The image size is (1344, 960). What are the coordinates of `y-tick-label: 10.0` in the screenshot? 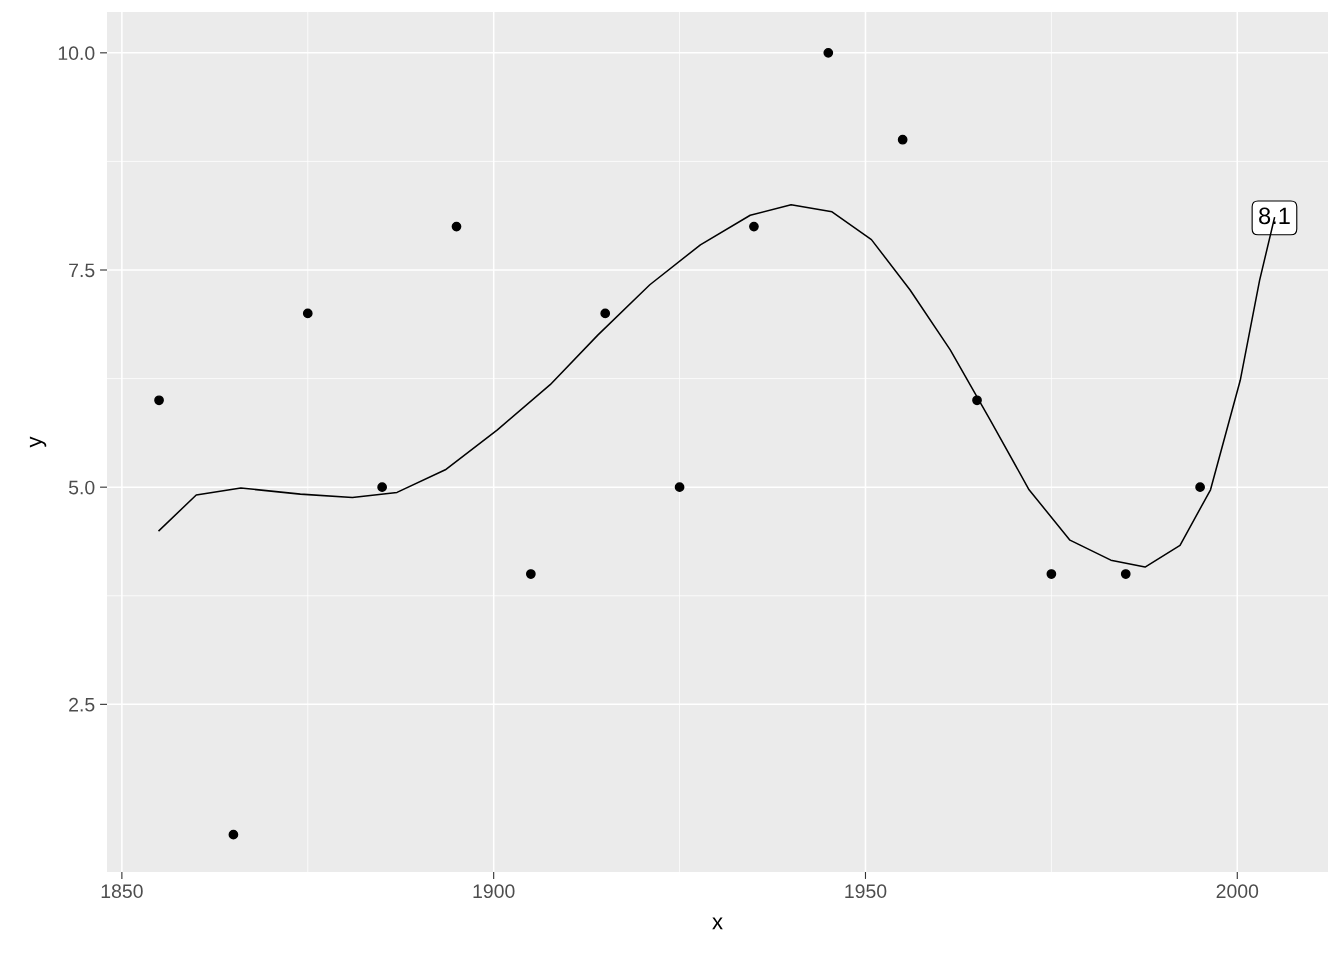 It's located at (76, 53).